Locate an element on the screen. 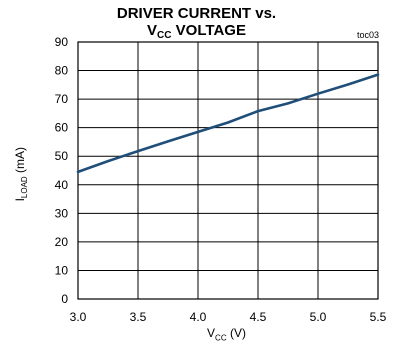  y-tick-label: 0 is located at coordinates (64, 299).